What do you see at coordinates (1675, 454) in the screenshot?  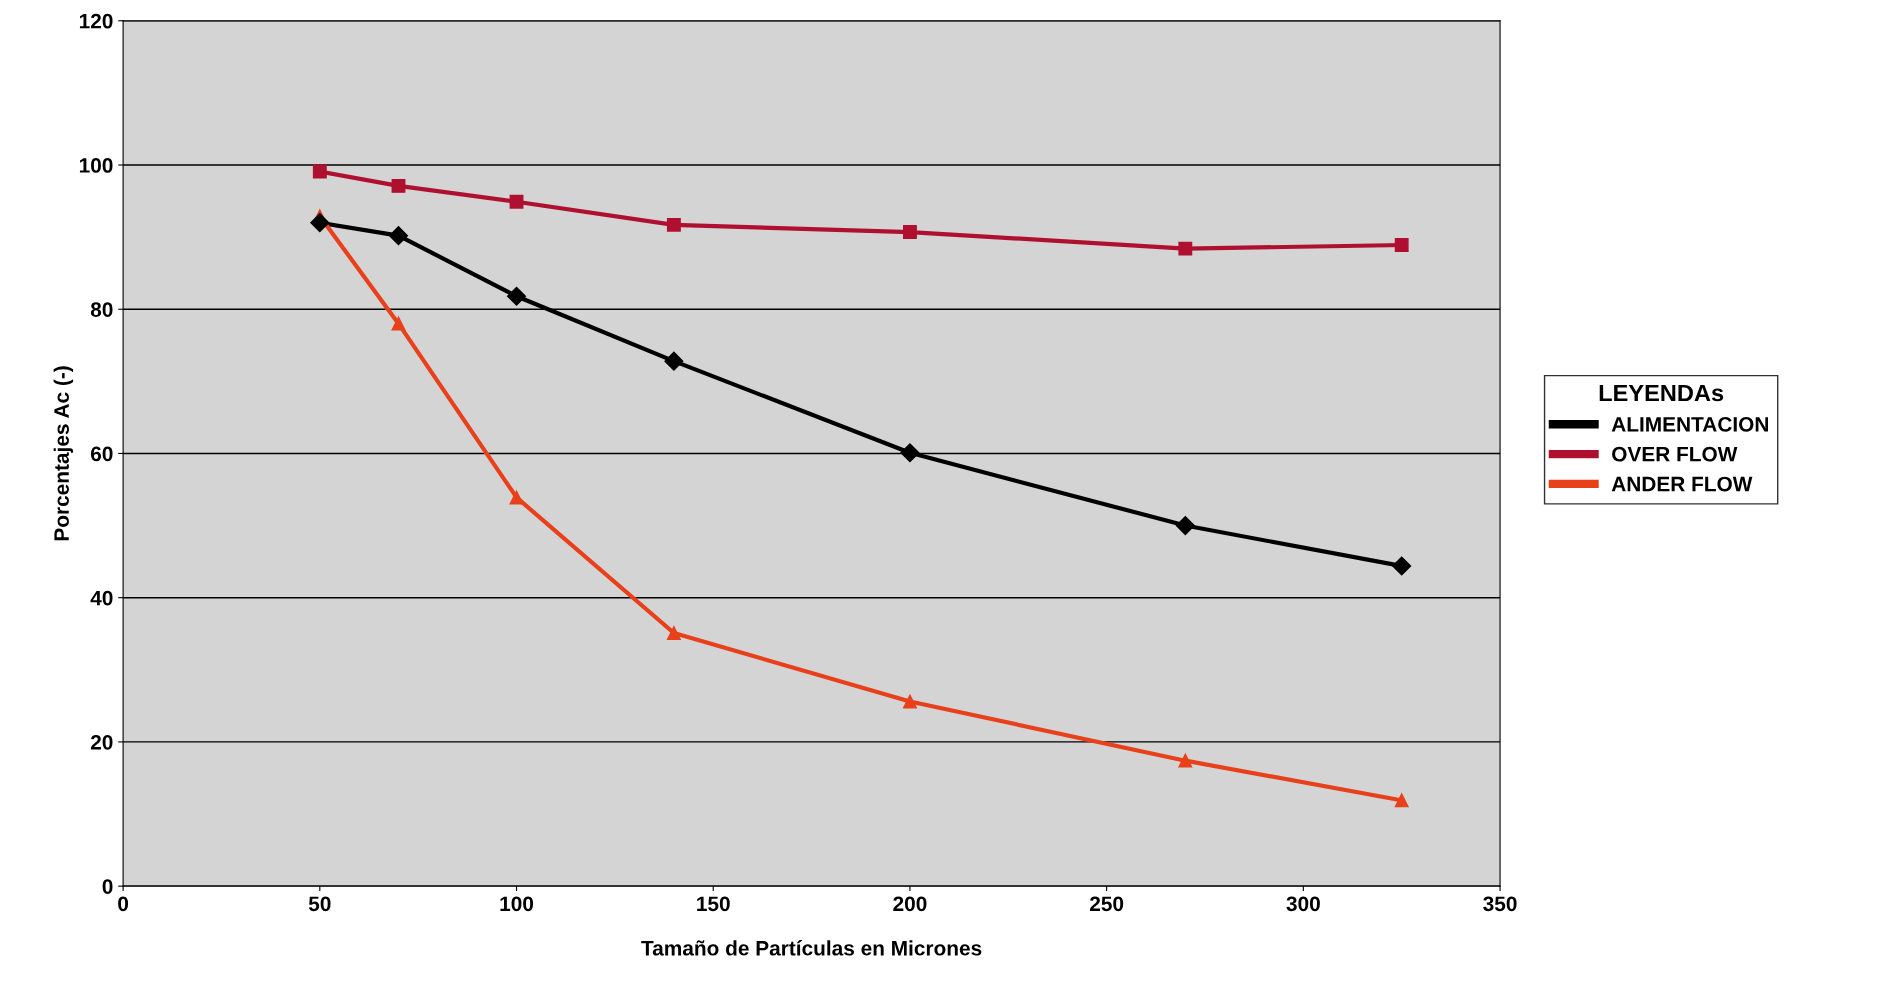 I see `legend-label: OVER FLOW` at bounding box center [1675, 454].